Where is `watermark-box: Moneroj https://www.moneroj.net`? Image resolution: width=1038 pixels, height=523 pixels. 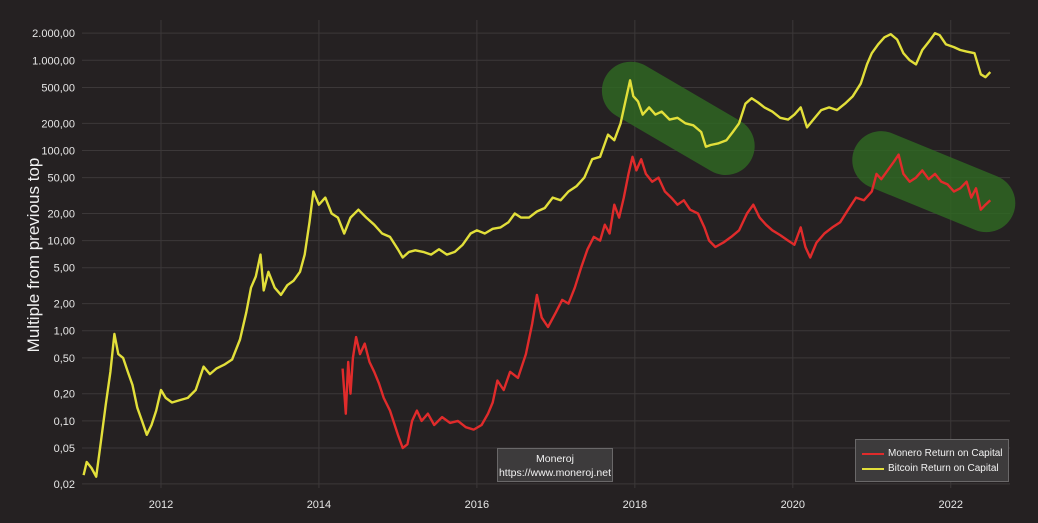
watermark-box: Moneroj https://www.moneroj.net is located at coordinates (555, 465).